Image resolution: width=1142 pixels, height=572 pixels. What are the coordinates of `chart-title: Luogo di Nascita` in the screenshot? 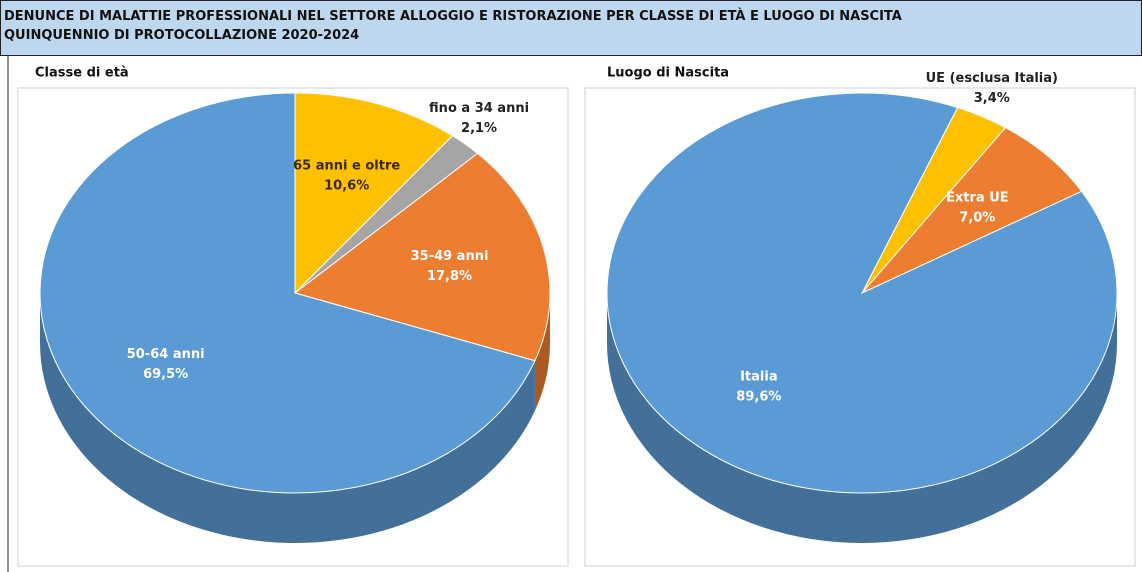 It's located at (668, 73).